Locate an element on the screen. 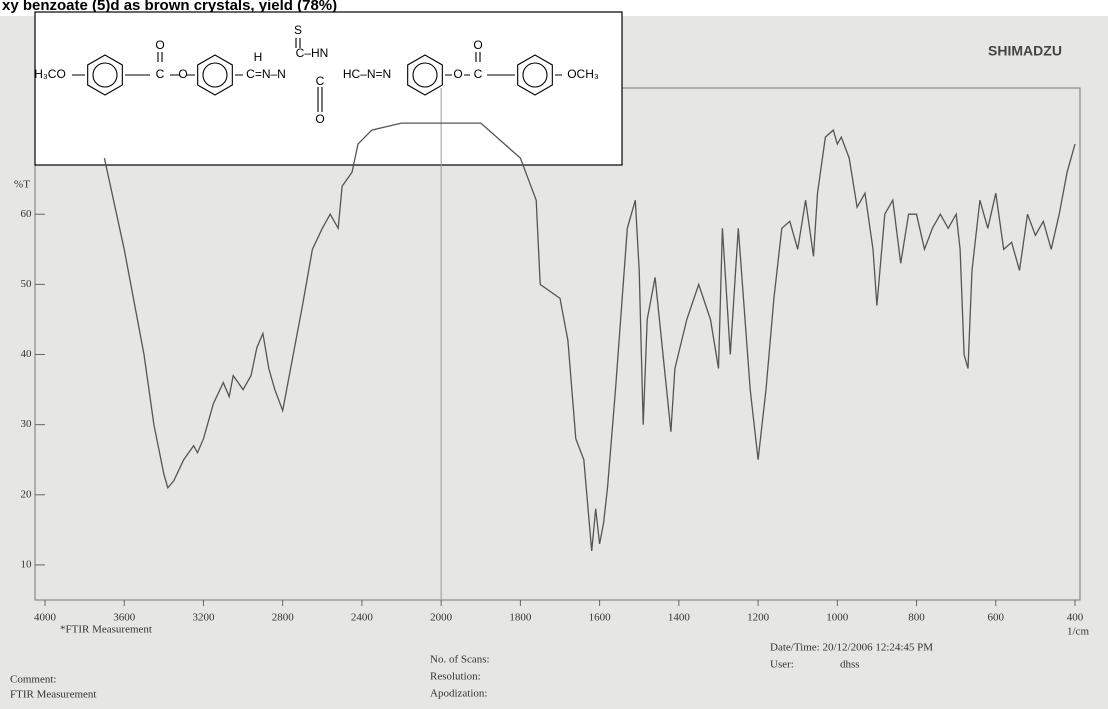 This screenshot has width=1108, height=709. y-tick-label: 10 is located at coordinates (27, 564).